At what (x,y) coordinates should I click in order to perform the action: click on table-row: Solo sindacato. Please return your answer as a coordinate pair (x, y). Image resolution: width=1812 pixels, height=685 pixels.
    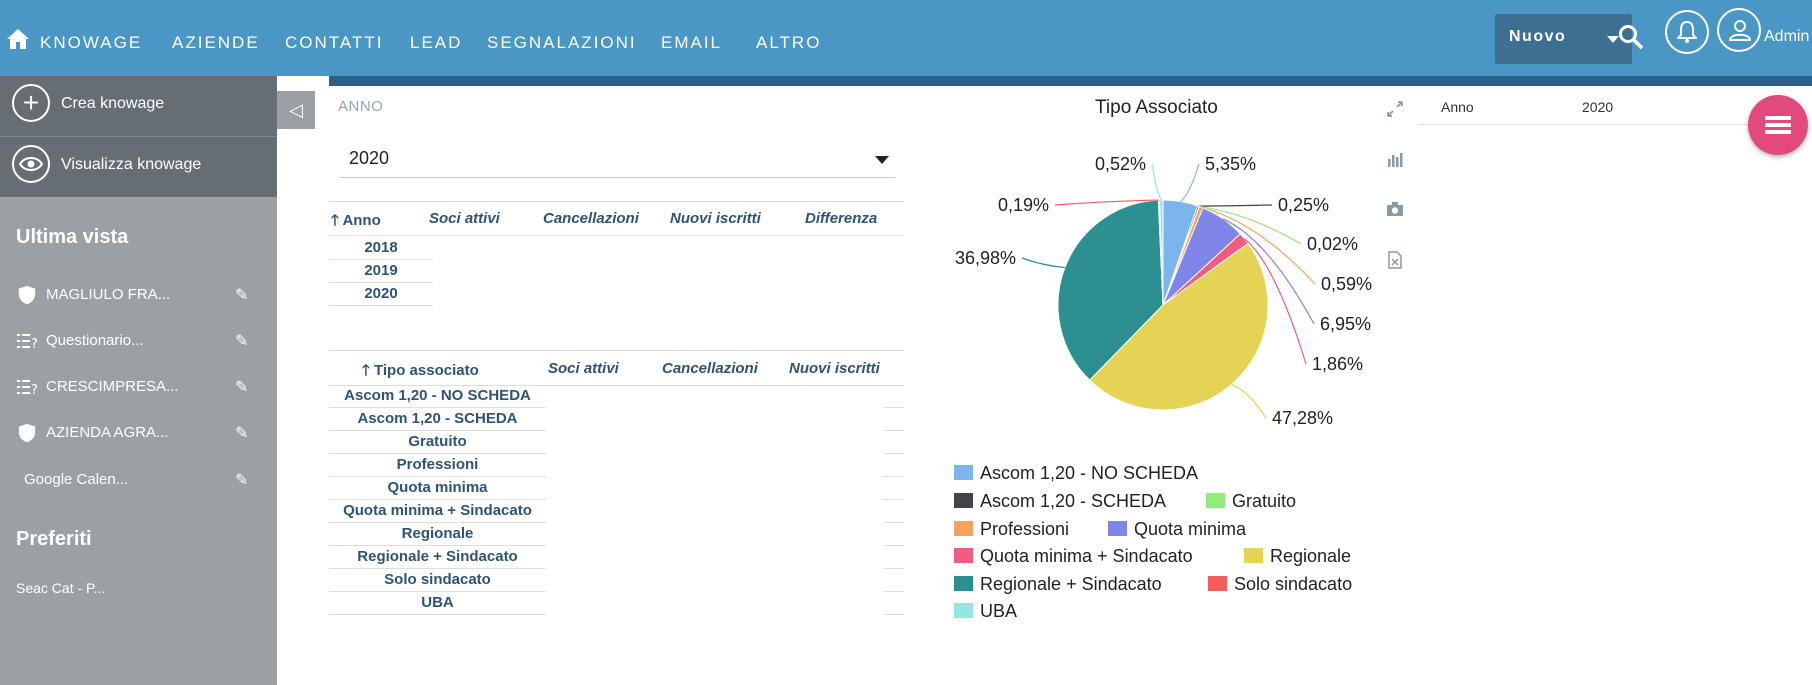
    Looking at the image, I should click on (437, 579).